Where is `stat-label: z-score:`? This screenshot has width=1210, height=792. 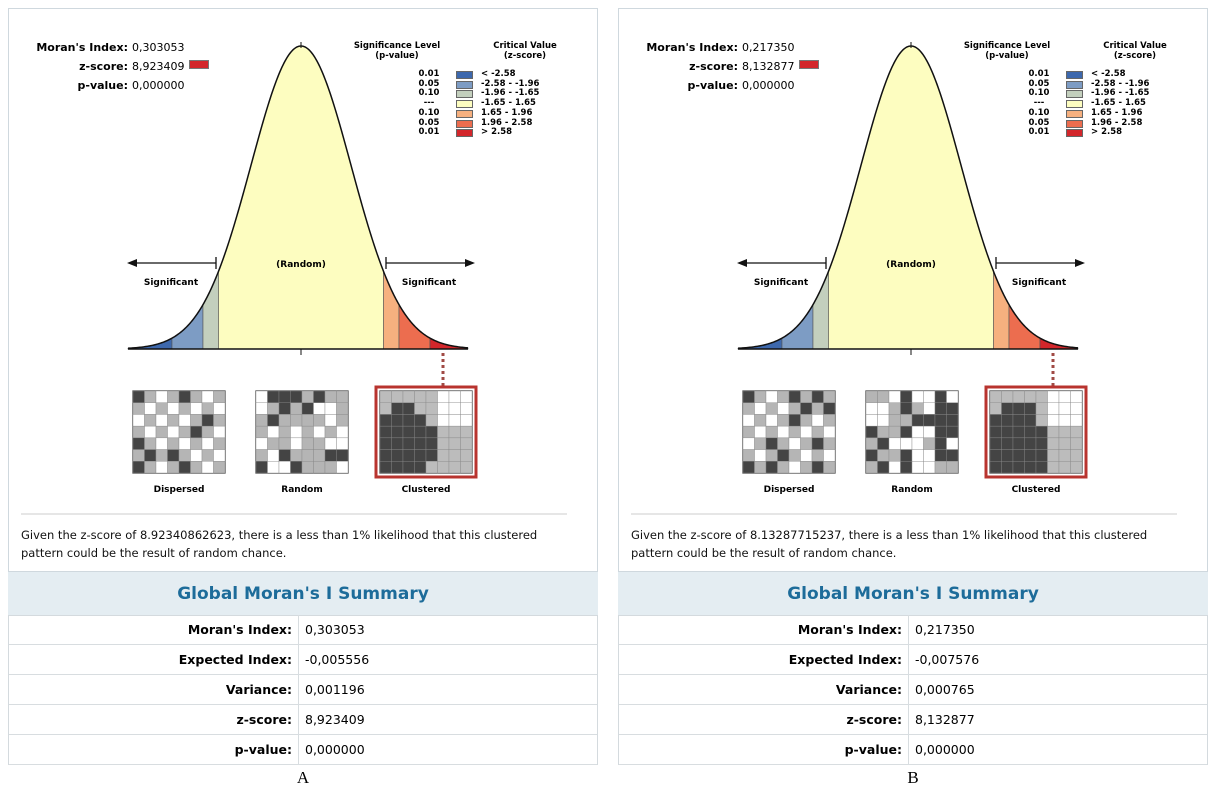 stat-label: z-score: is located at coordinates (713, 66).